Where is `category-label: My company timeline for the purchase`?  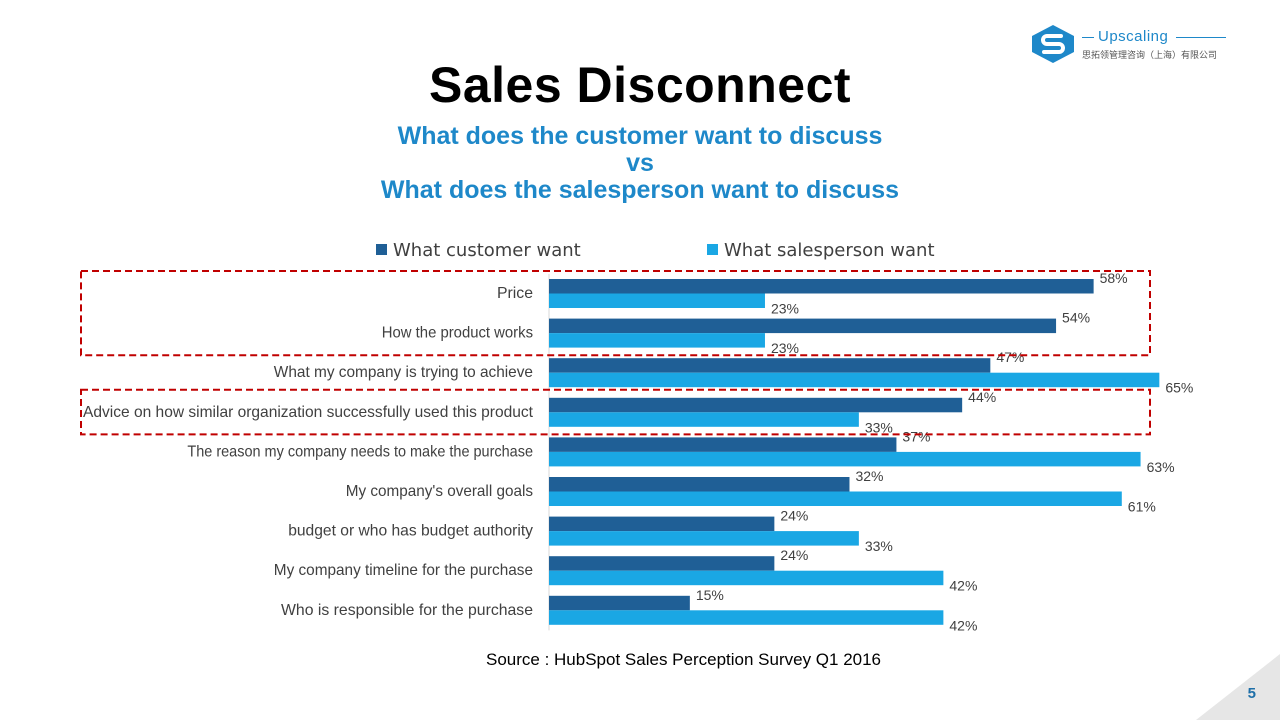
category-label: My company timeline for the purchase is located at coordinates (403, 570).